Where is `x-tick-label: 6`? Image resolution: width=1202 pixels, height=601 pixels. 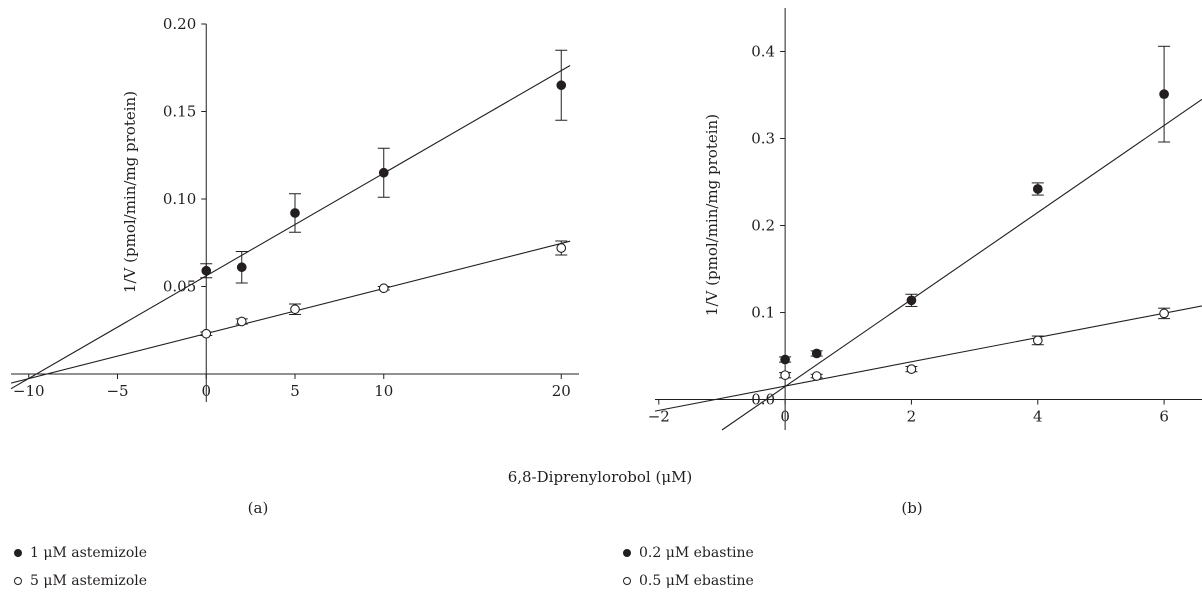 x-tick-label: 6 is located at coordinates (1164, 417).